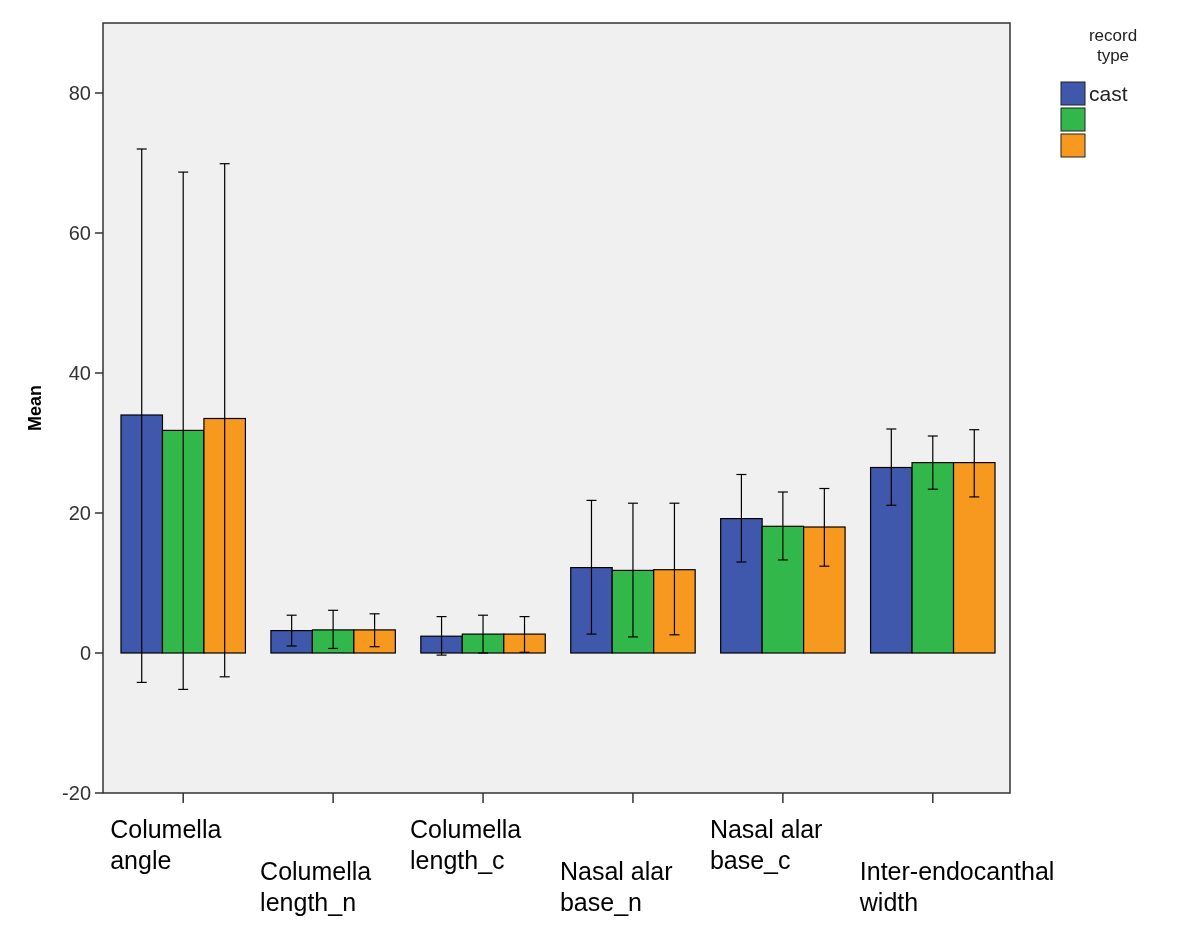 Image resolution: width=1191 pixels, height=936 pixels. I want to click on x-tick-label: Columella length_n, so click(316, 886).